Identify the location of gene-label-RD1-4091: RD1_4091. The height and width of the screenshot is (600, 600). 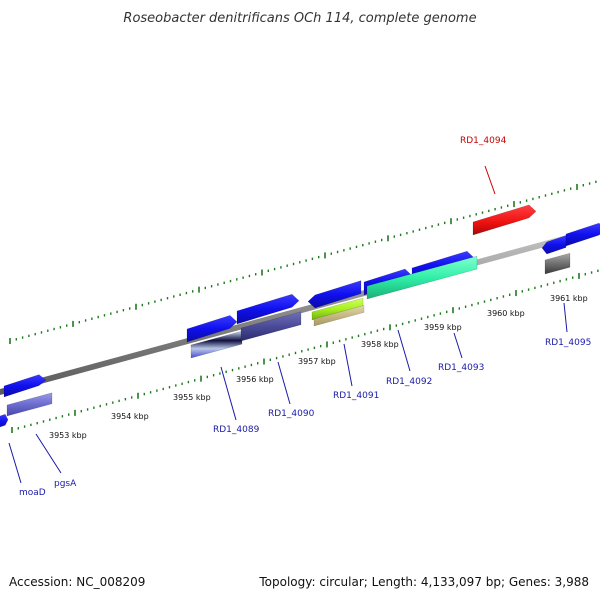
(356, 396).